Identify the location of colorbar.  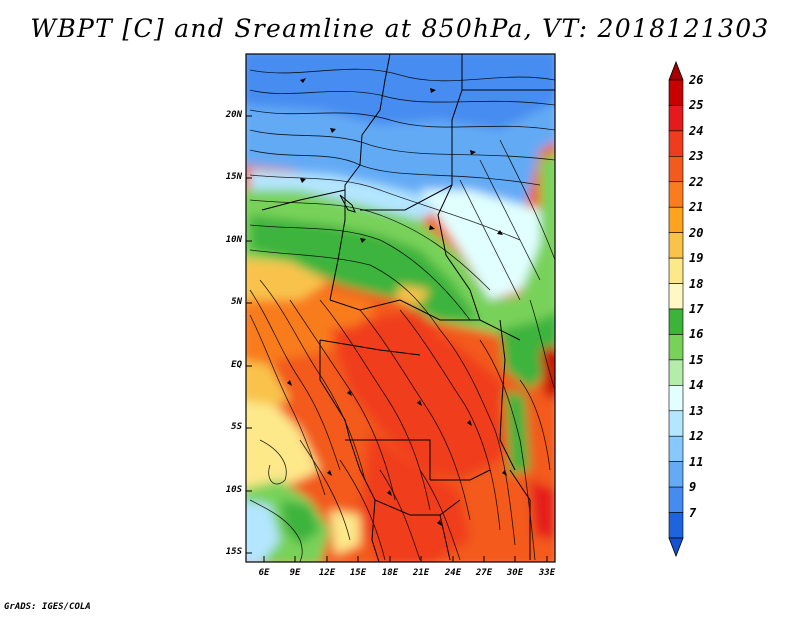
(676, 309).